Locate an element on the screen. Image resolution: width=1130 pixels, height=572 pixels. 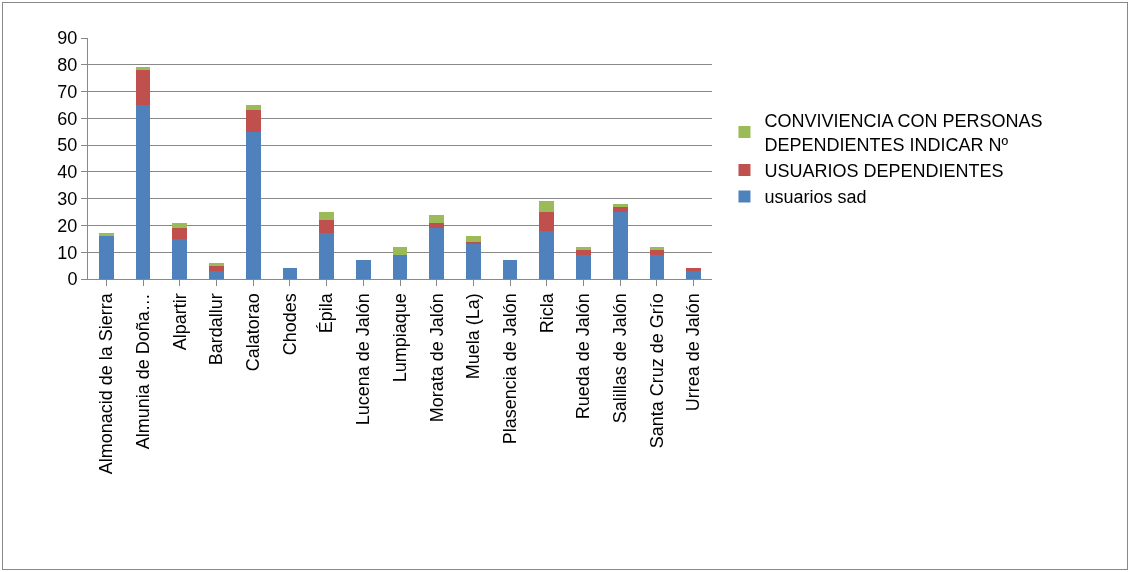
y-tick-label: 10 is located at coordinates (67, 252).